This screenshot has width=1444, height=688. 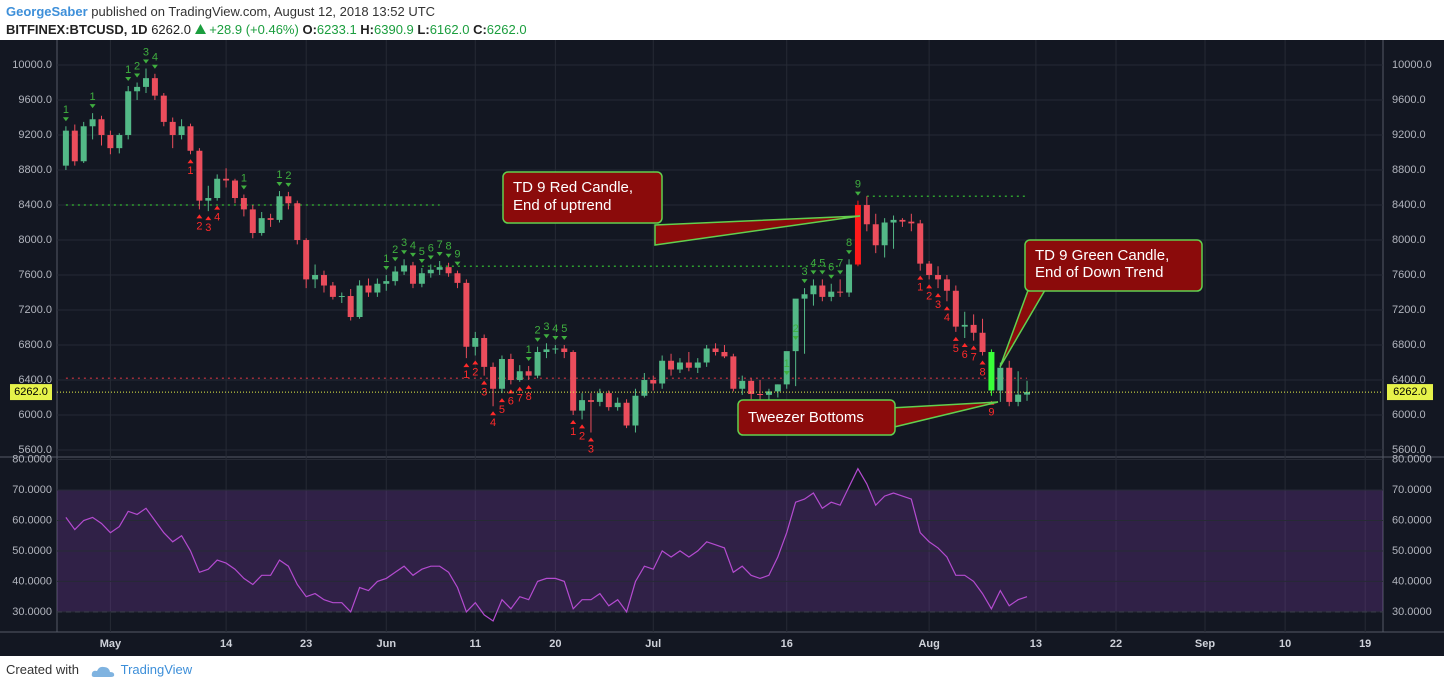 I want to click on brand: TradingView, so click(x=156, y=669).